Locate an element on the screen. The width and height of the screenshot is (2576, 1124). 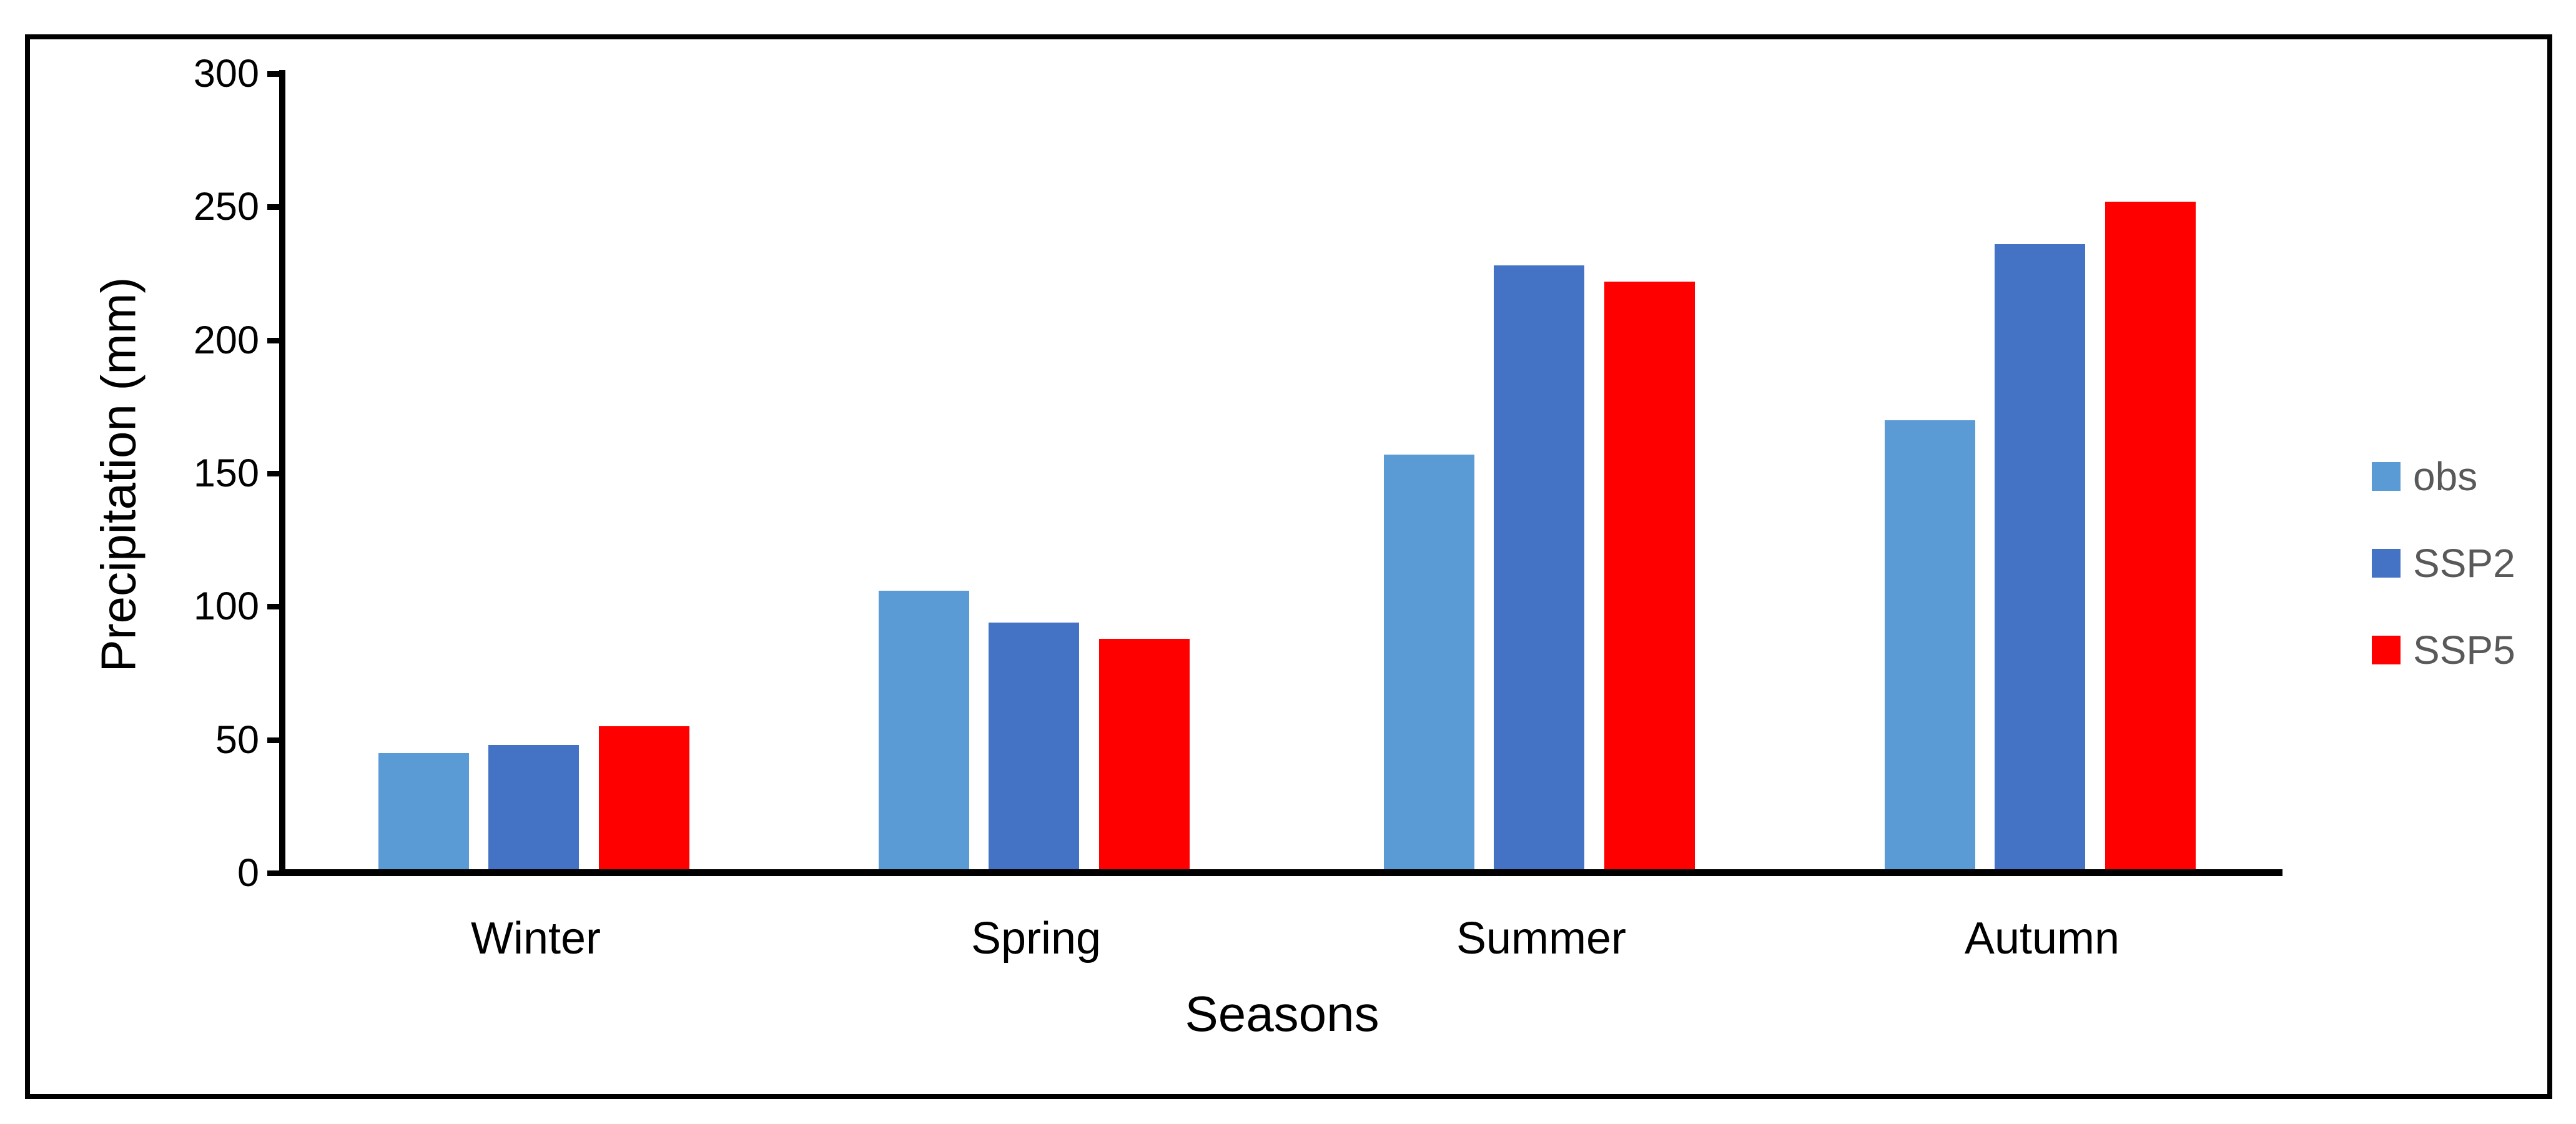
y-tick-label: 150 is located at coordinates (226, 473).